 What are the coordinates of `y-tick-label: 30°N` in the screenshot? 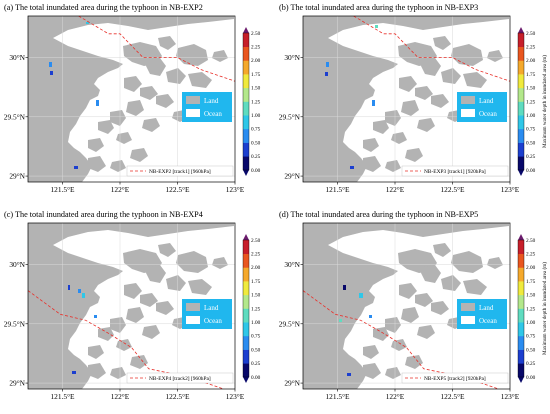 It's located at (292, 264).